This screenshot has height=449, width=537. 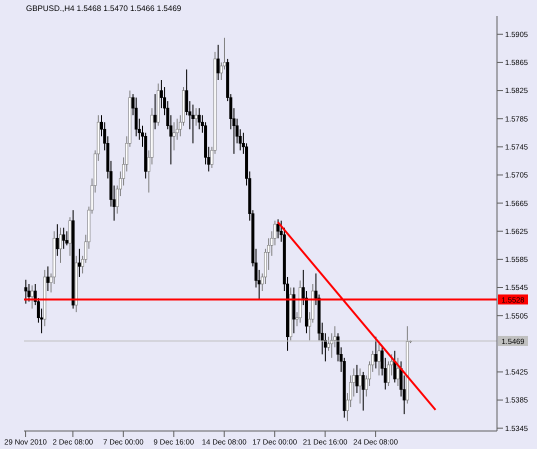 What do you see at coordinates (104, 8) in the screenshot?
I see `chart-title: GBPUSD.,H4 1.5468 1.5470 1.5466 1.5469` at bounding box center [104, 8].